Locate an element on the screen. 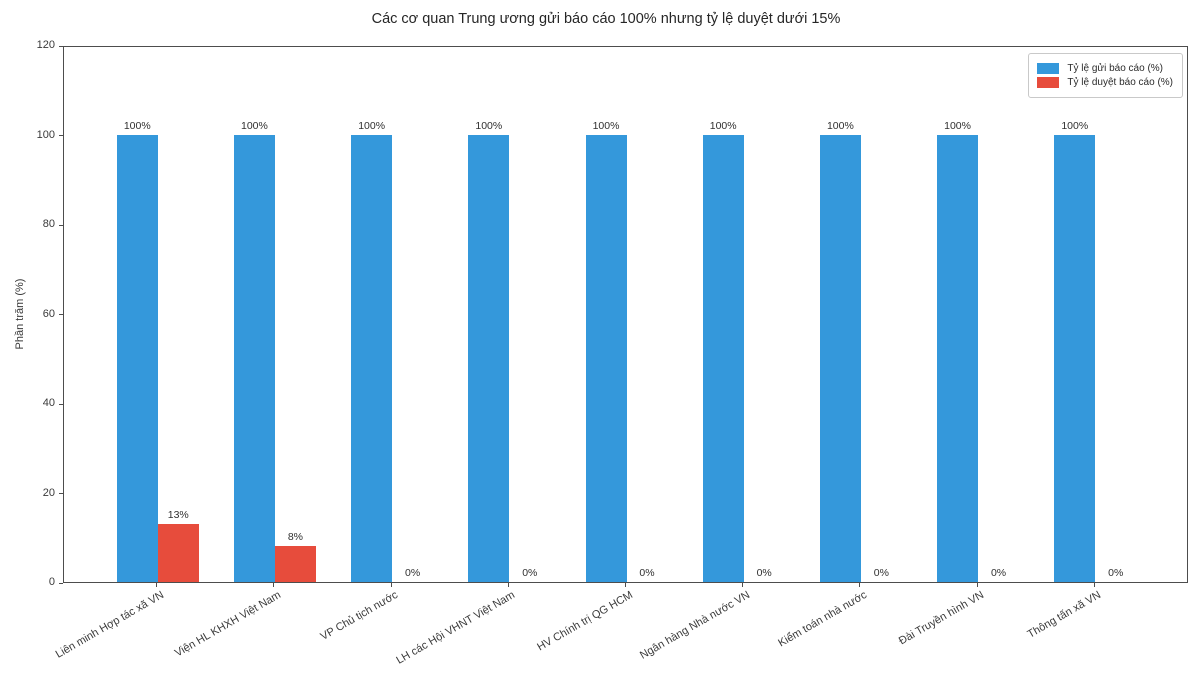 The image size is (1200, 686). legend-entry: Tỷ lệ gửi báo cáo (%) is located at coordinates (1105, 68).